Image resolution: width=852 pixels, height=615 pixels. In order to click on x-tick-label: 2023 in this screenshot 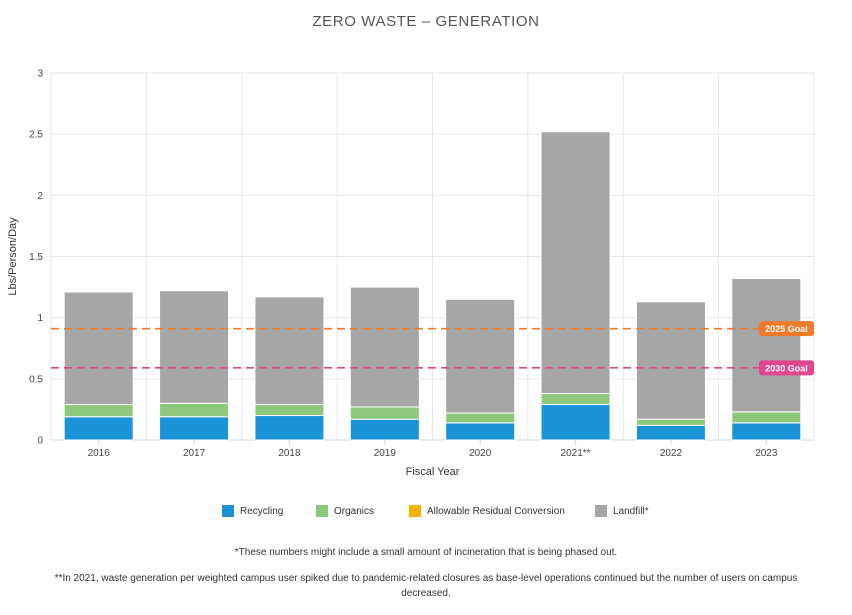, I will do `click(766, 453)`.